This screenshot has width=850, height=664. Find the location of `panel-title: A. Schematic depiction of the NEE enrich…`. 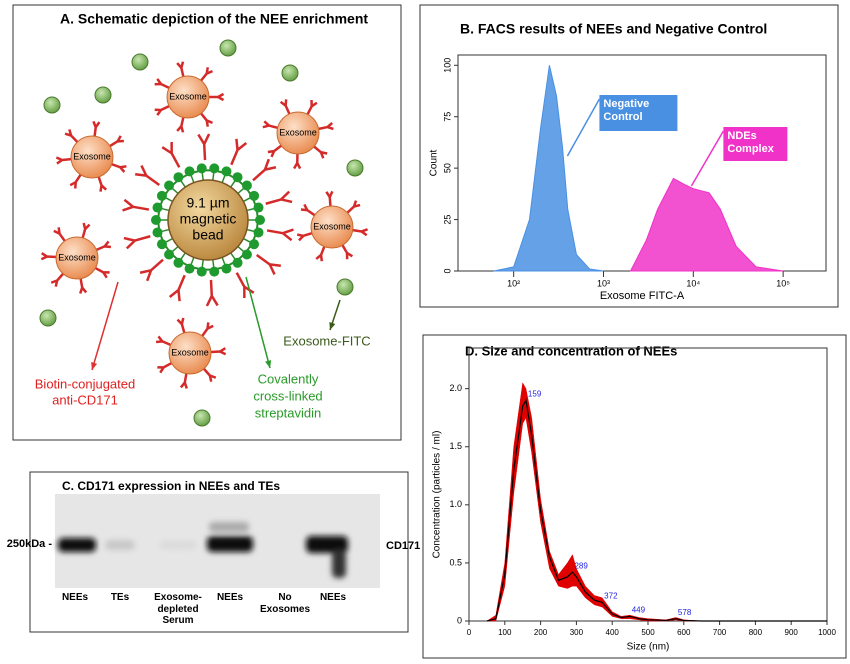

panel-title: A. Schematic depiction of the NEE enrich… is located at coordinates (214, 19).